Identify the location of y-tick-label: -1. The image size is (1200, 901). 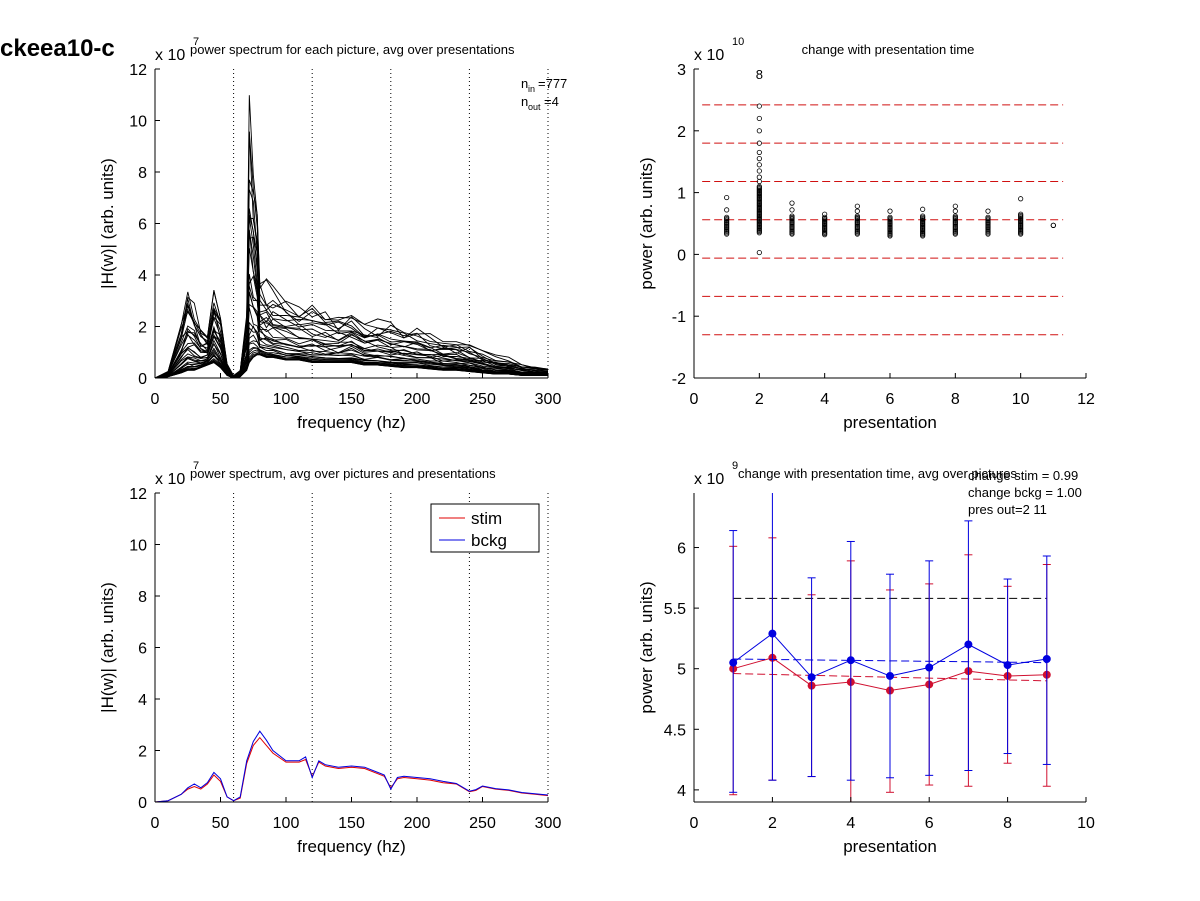
(679, 317).